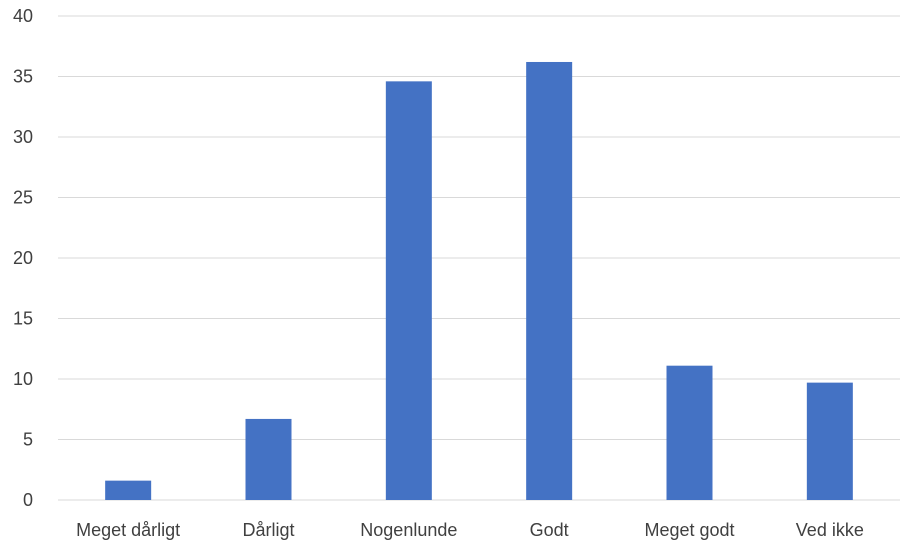 This screenshot has width=912, height=546. I want to click on y-tick-label: 20, so click(23, 258).